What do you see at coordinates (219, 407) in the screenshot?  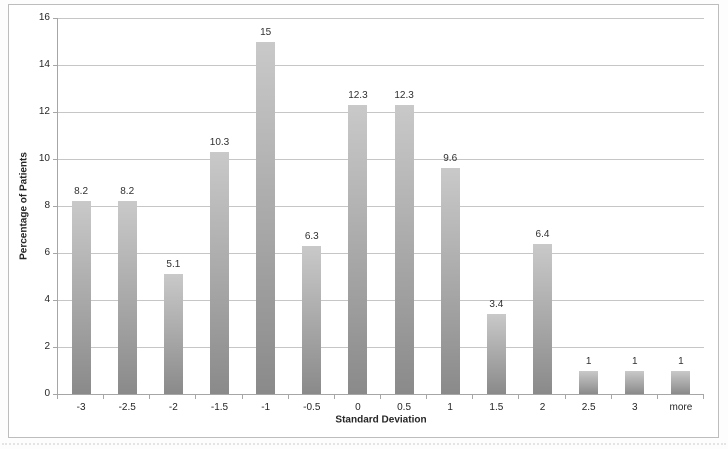 I see `x-tick-label: -1.5` at bounding box center [219, 407].